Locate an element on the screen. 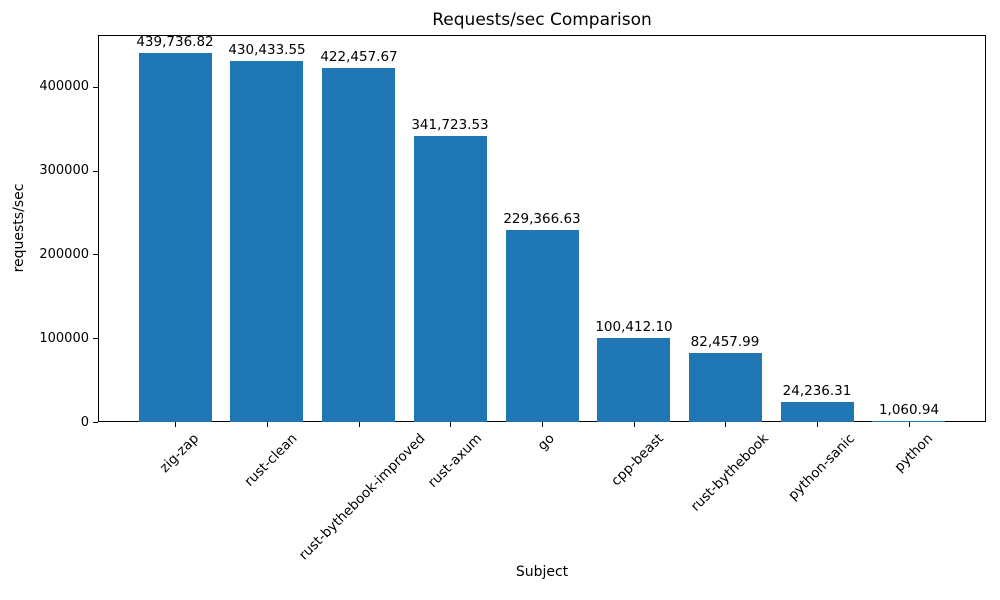  x-tick-label: rust-bythebook is located at coordinates (729, 472).